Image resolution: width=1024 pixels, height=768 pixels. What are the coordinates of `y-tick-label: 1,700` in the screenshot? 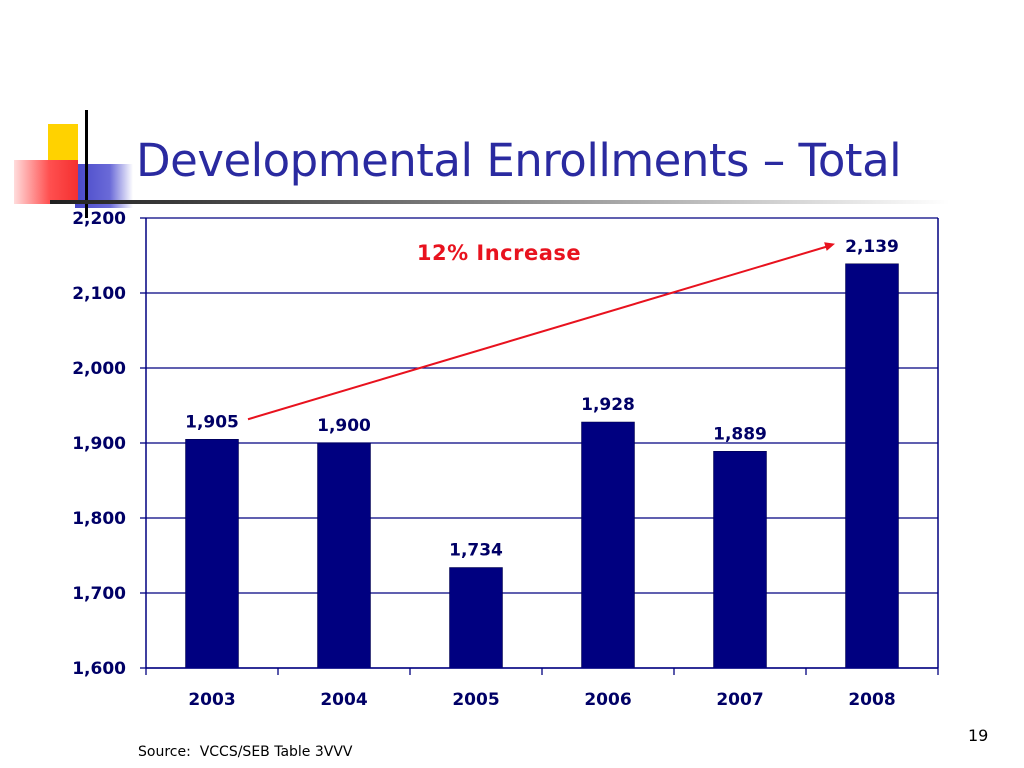 It's located at (99, 594).